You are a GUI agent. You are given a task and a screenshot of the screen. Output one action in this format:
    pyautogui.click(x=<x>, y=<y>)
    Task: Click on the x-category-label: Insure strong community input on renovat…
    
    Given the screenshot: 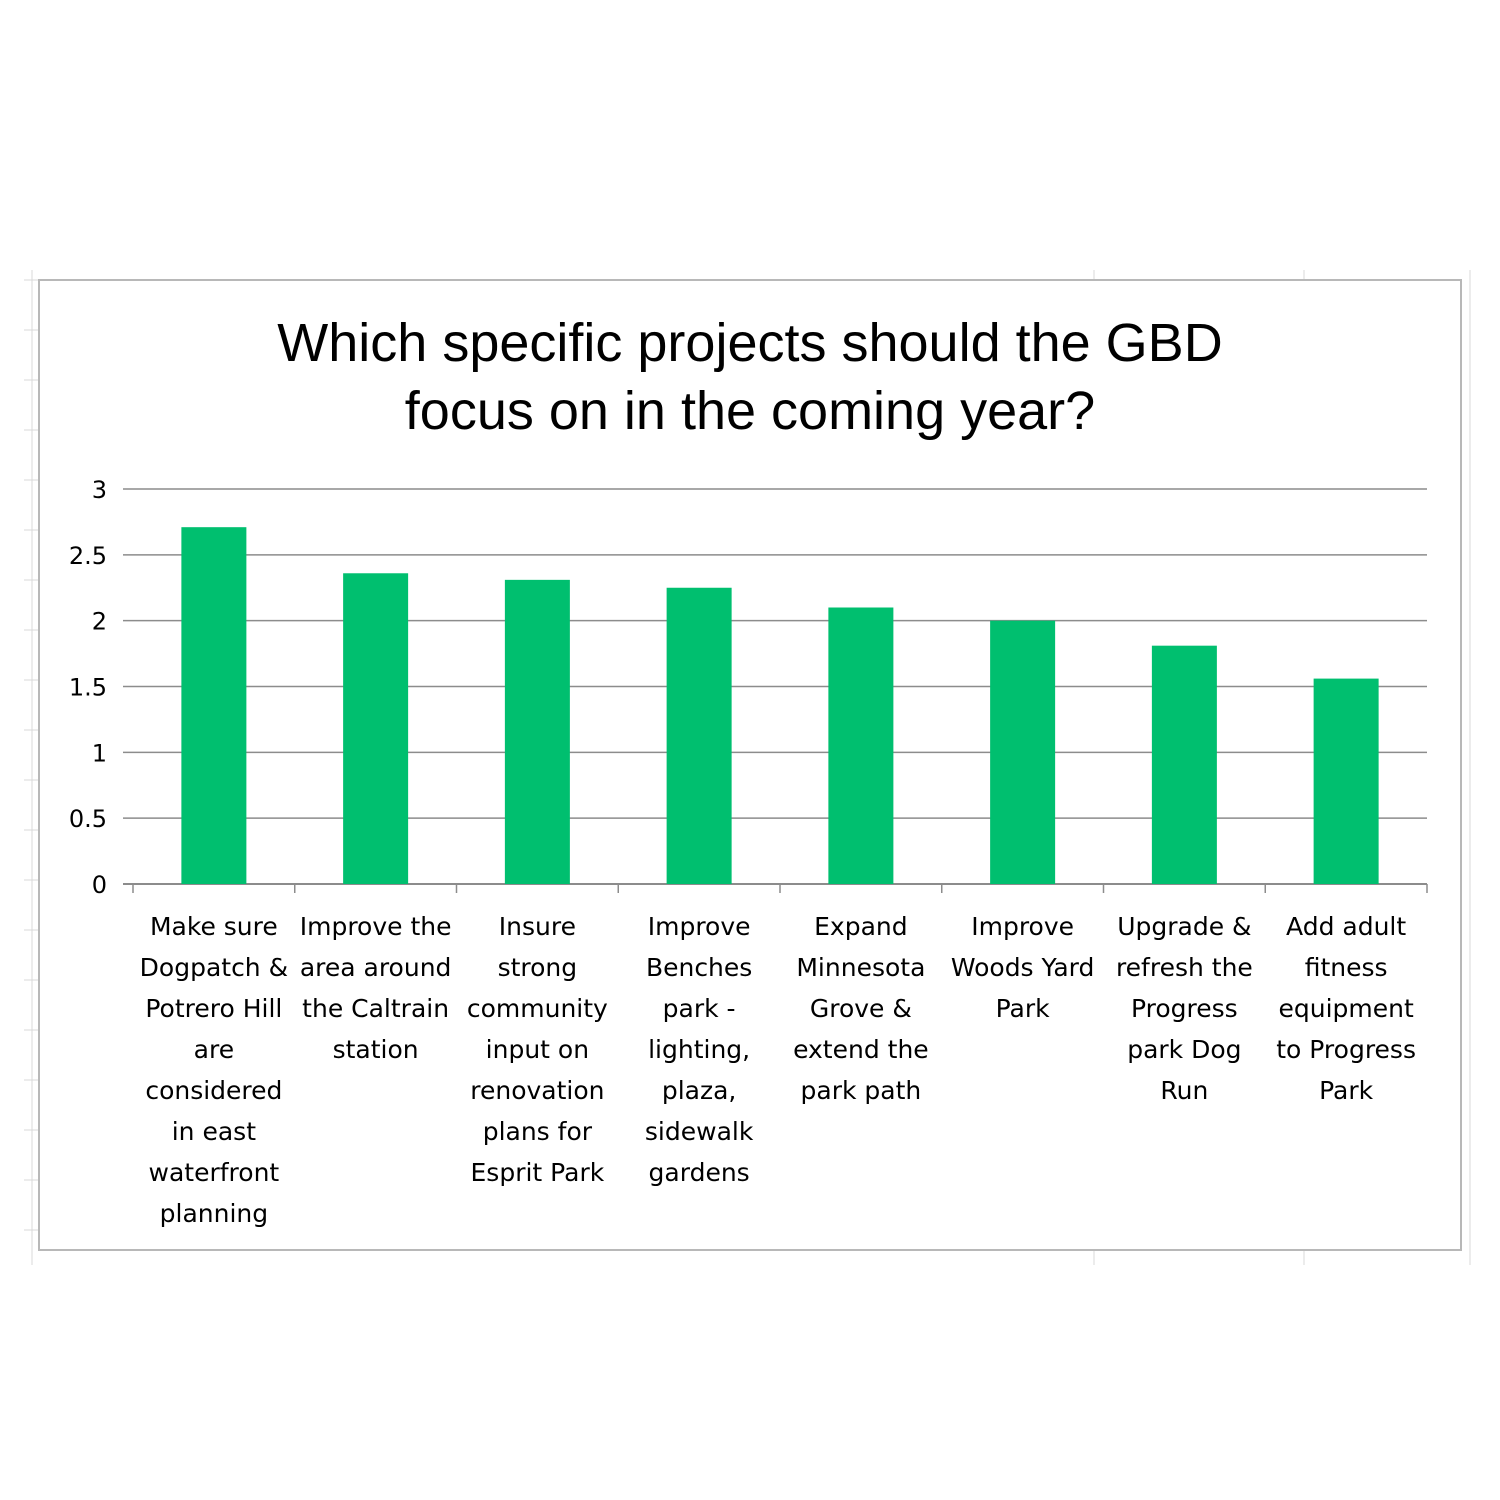 What is the action you would take?
    pyautogui.click(x=537, y=1049)
    